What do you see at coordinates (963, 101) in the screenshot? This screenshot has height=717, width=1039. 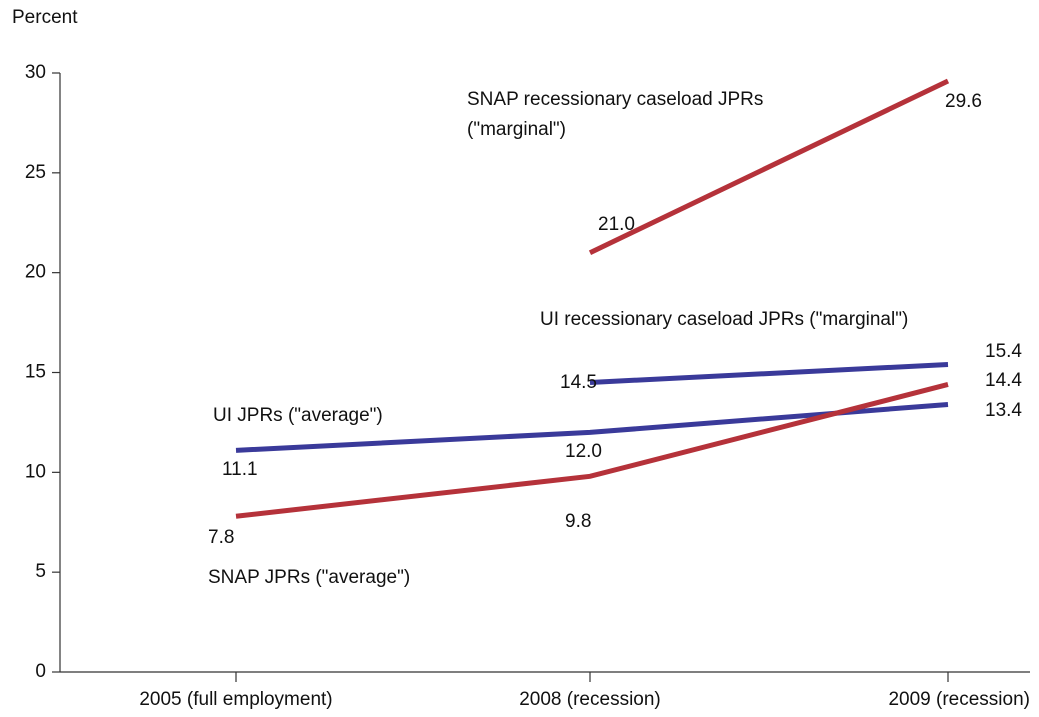 I see `data-label: 29.6` at bounding box center [963, 101].